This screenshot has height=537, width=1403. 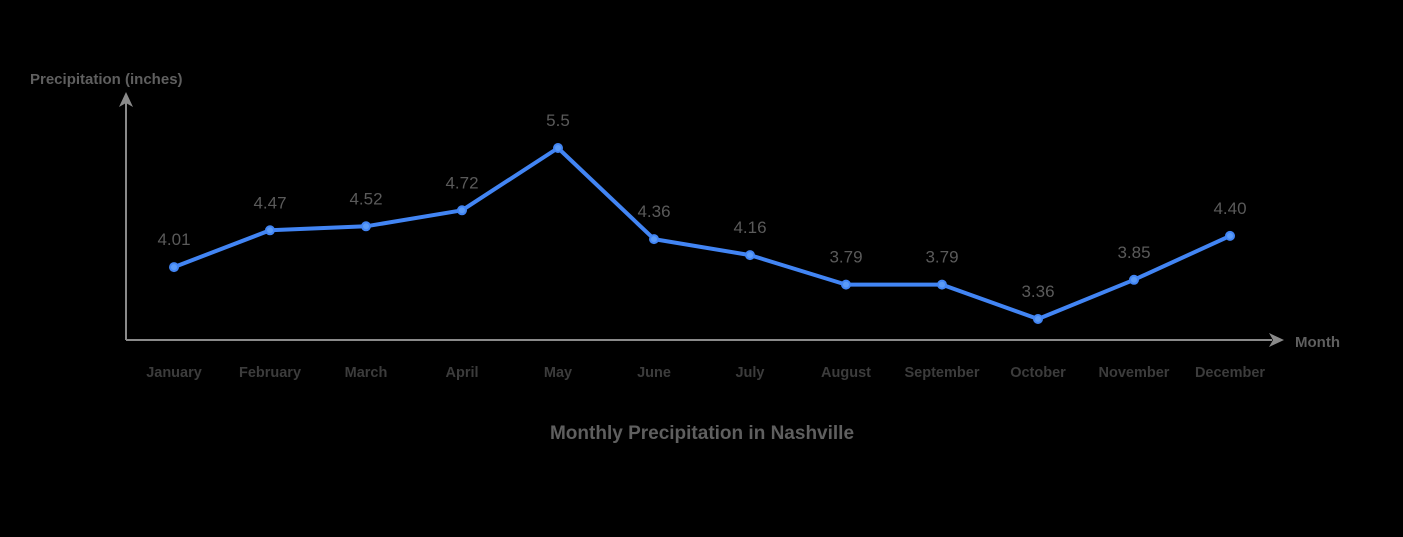 What do you see at coordinates (705, 340) in the screenshot?
I see `x-axis` at bounding box center [705, 340].